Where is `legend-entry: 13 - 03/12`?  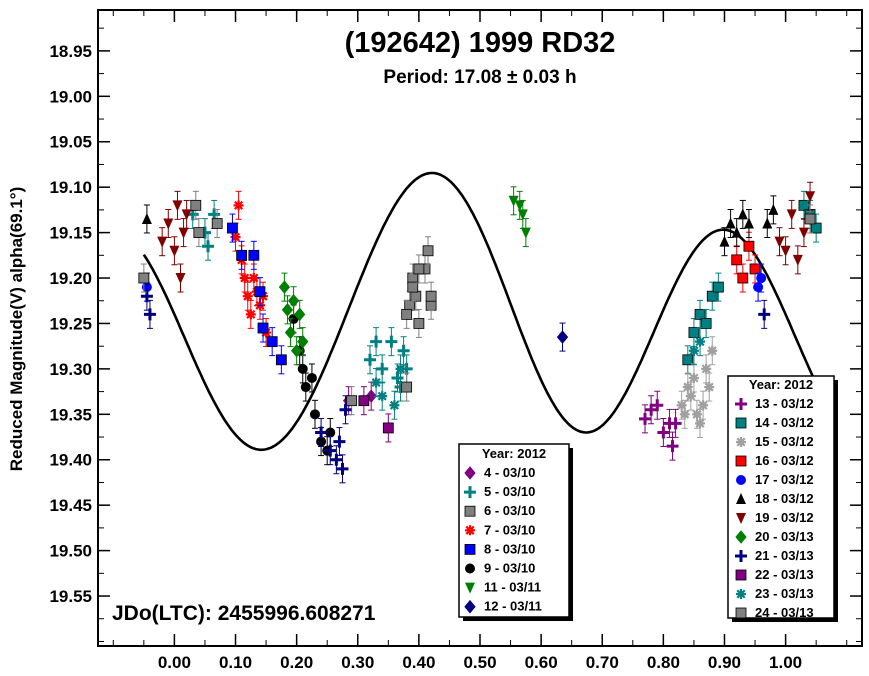 legend-entry: 13 - 03/12 is located at coordinates (774, 403).